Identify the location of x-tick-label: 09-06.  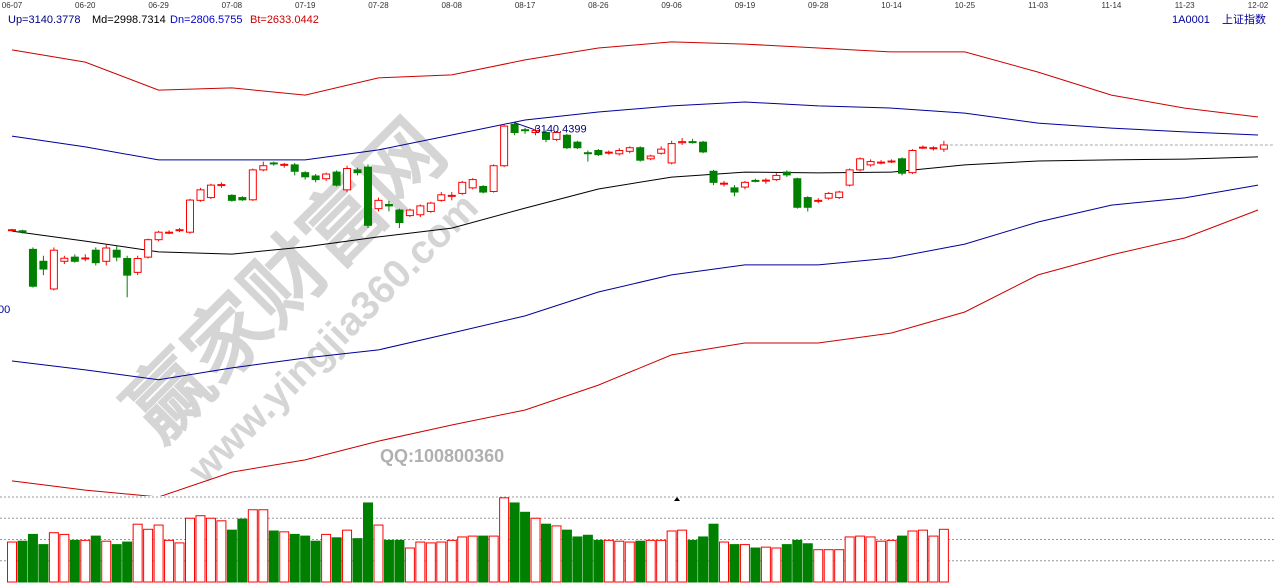
(671, 5).